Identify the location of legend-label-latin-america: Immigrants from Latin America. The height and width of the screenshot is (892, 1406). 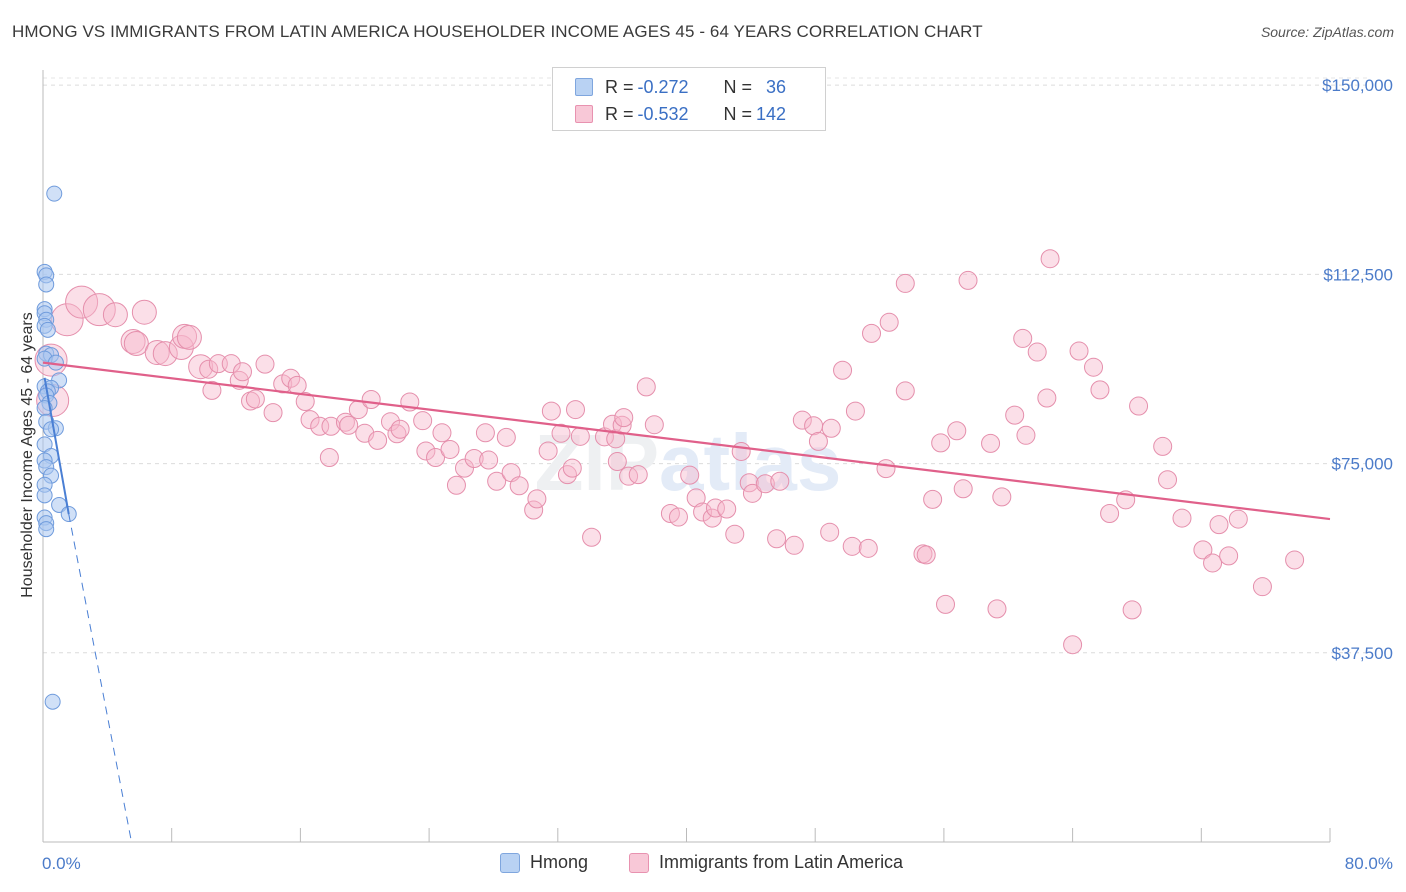
(781, 862).